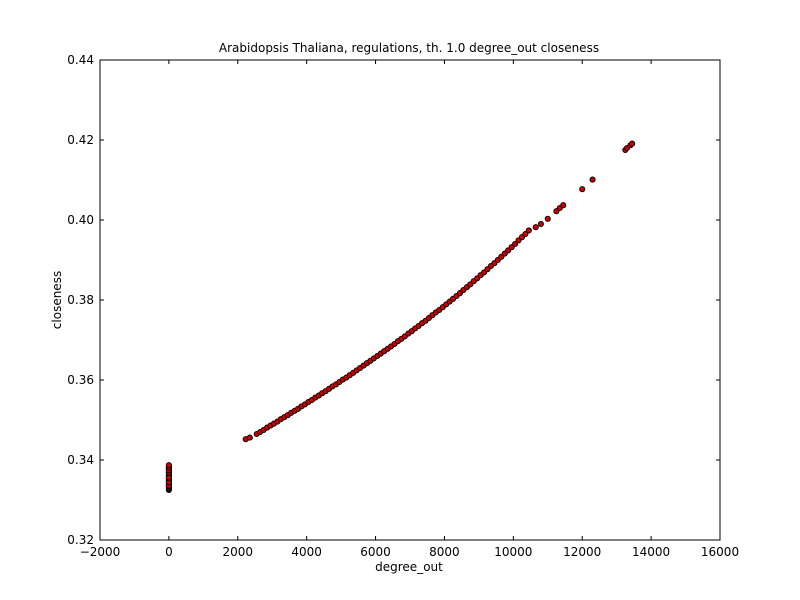 The width and height of the screenshot is (800, 600). What do you see at coordinates (80, 300) in the screenshot?
I see `y-tick-label: 0.38` at bounding box center [80, 300].